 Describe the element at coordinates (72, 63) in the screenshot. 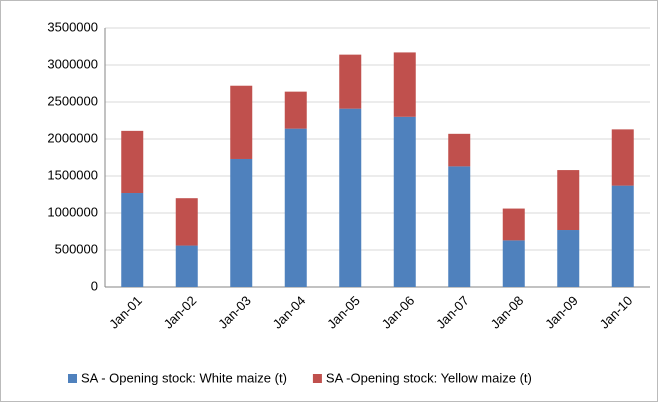

I see `y-tick-label: 3000000` at that location.